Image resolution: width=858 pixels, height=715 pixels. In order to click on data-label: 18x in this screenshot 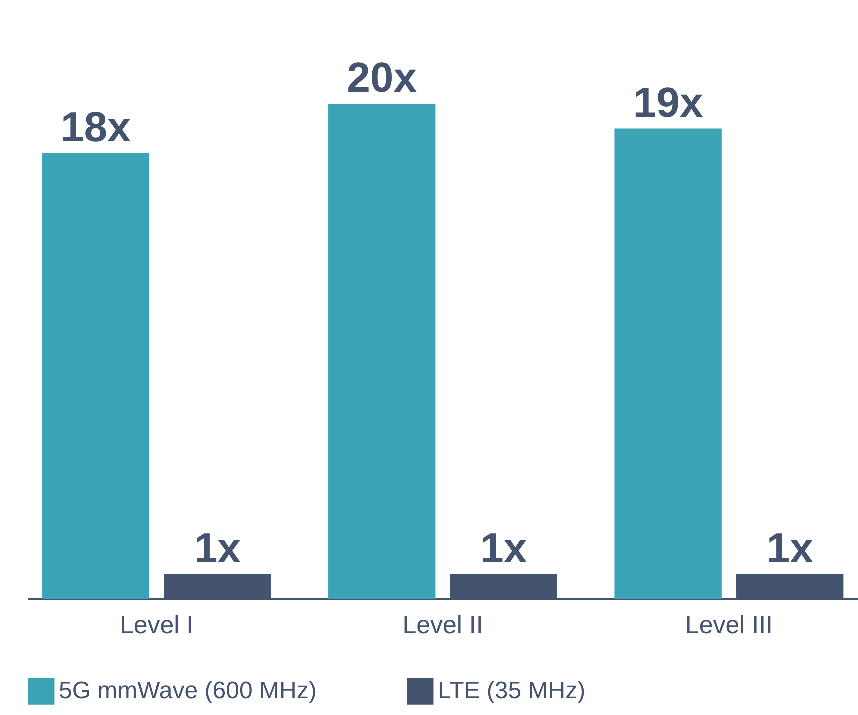, I will do `click(96, 127)`.